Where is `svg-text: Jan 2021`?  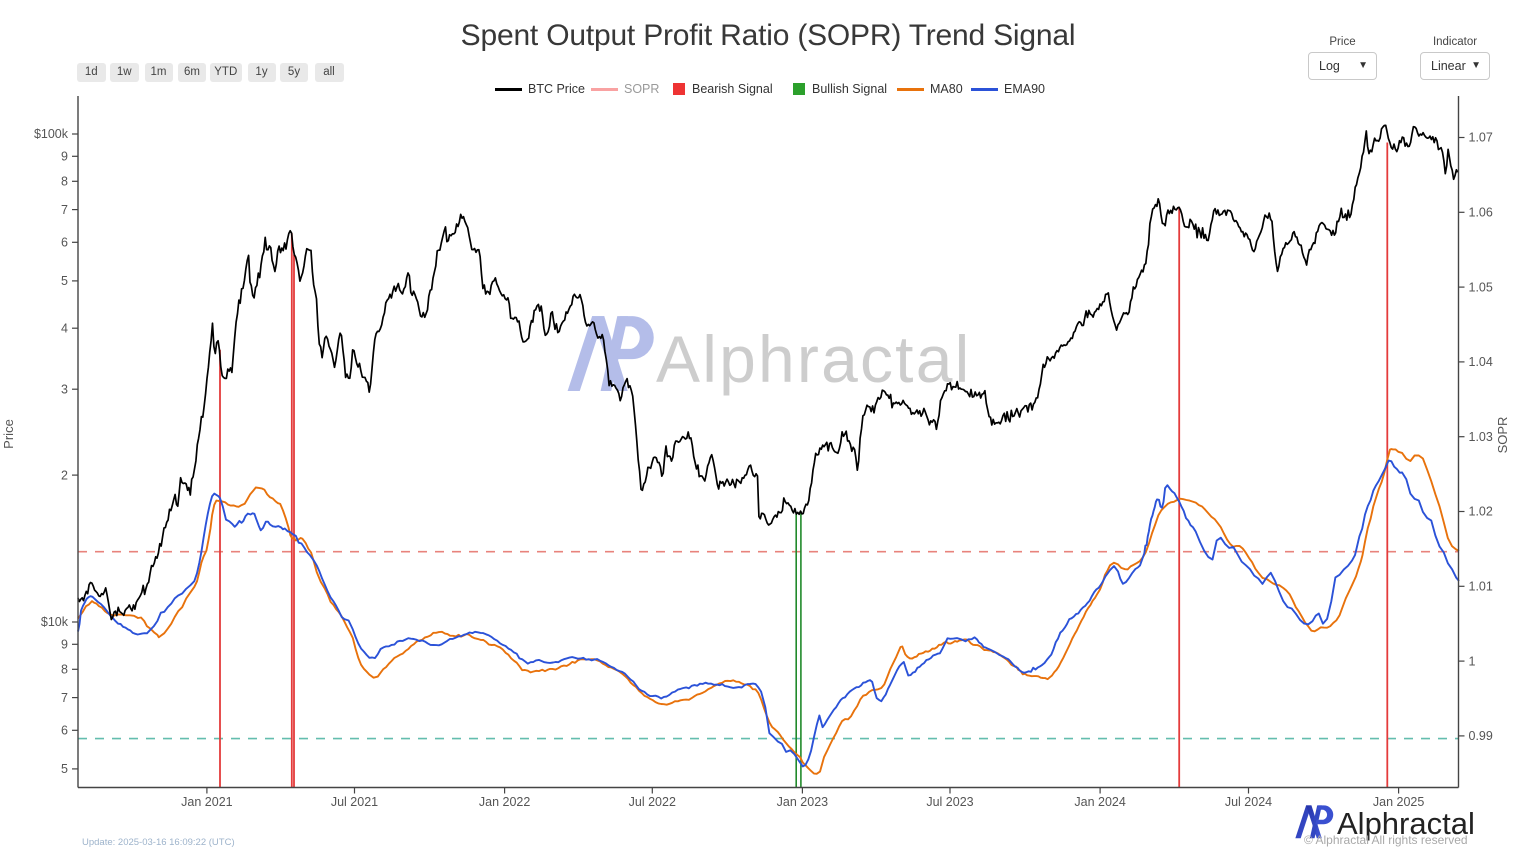 svg-text: Jan 2021 is located at coordinates (206, 802).